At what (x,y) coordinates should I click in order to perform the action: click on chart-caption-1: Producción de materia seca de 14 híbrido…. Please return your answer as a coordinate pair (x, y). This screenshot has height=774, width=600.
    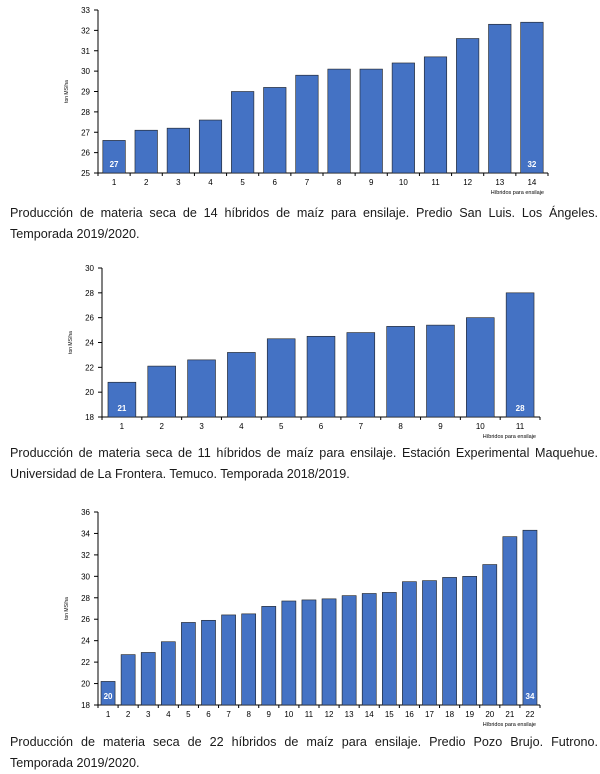
    Looking at the image, I should click on (304, 223).